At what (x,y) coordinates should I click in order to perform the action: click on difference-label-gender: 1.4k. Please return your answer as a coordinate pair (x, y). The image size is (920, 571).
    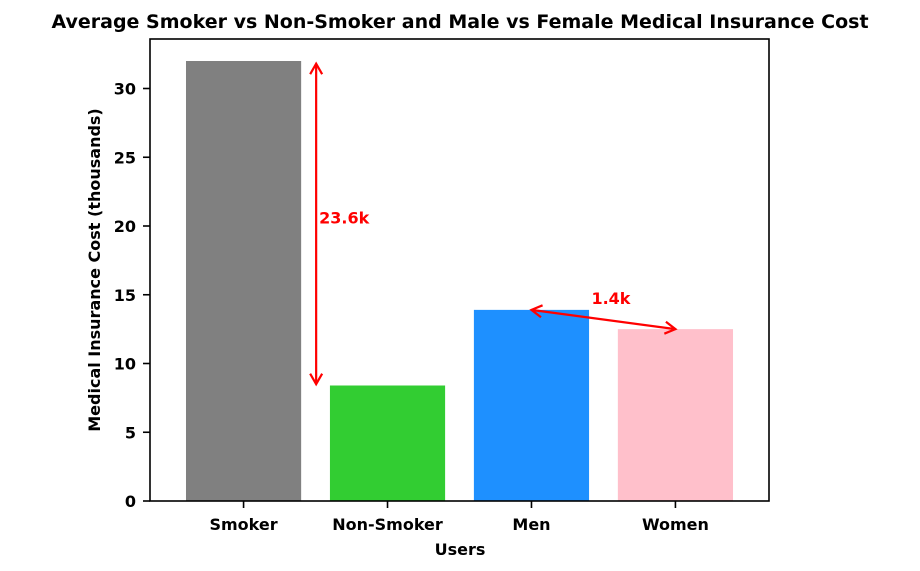
    Looking at the image, I should click on (610, 298).